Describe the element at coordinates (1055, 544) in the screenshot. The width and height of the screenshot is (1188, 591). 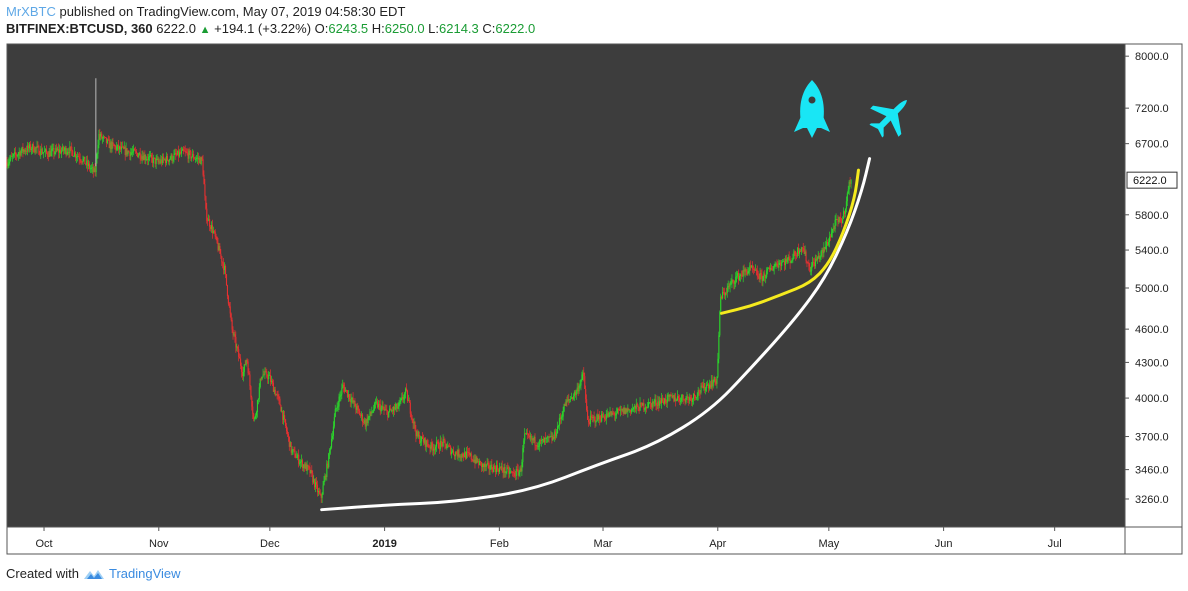
I see `x-tick-label: Jul` at that location.